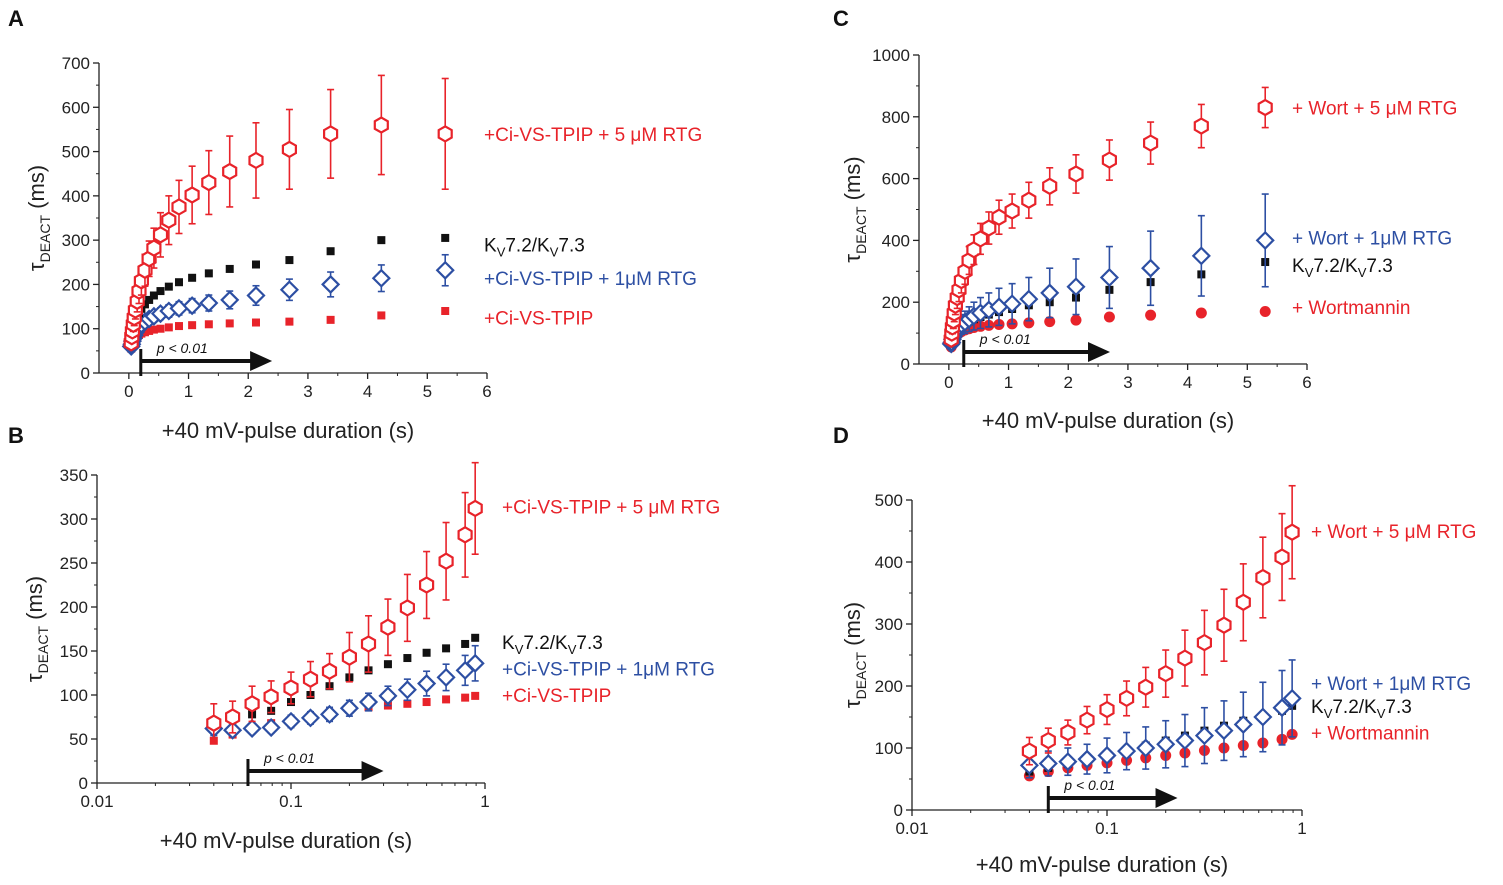  Describe the element at coordinates (78, 739) in the screenshot. I see `y-tick-label: 50` at that location.